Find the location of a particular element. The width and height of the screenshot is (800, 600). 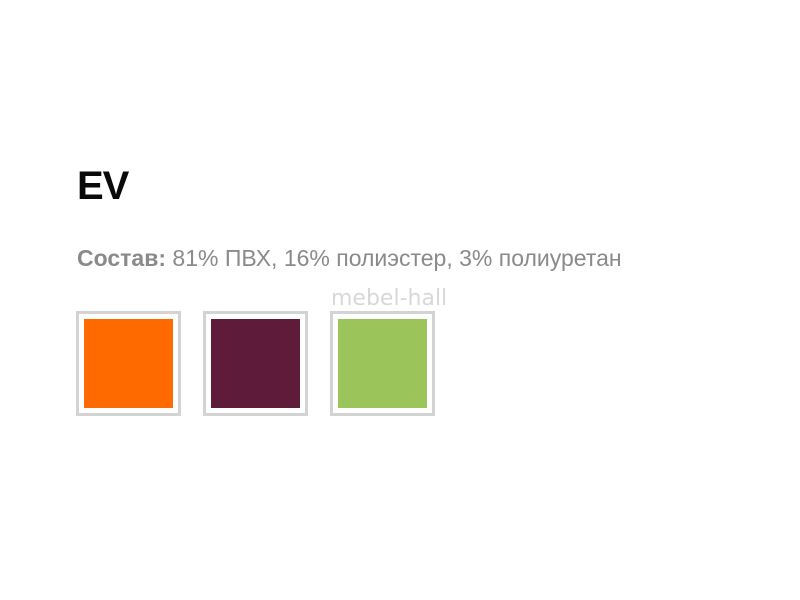

color-swatch-orange is located at coordinates (128, 363).